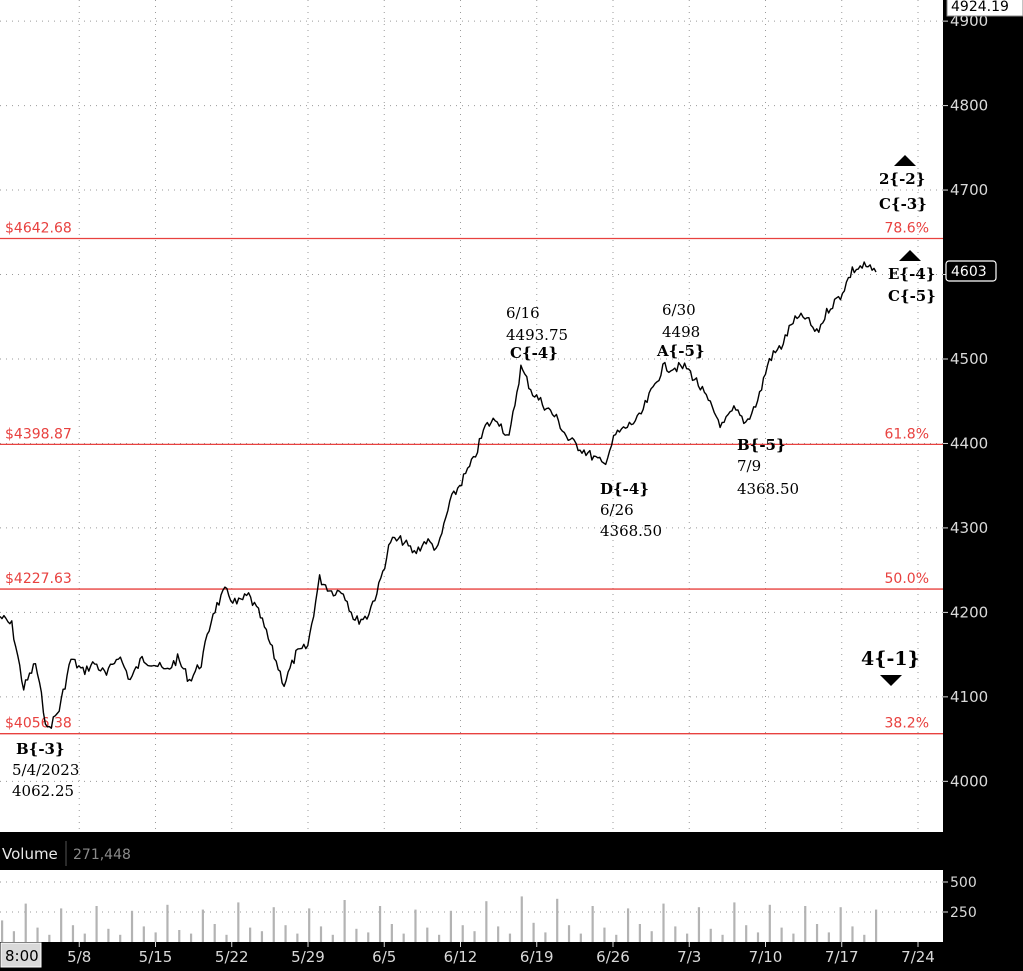  Describe the element at coordinates (308, 957) in the screenshot. I see `date-axis-label: 5/29` at that location.